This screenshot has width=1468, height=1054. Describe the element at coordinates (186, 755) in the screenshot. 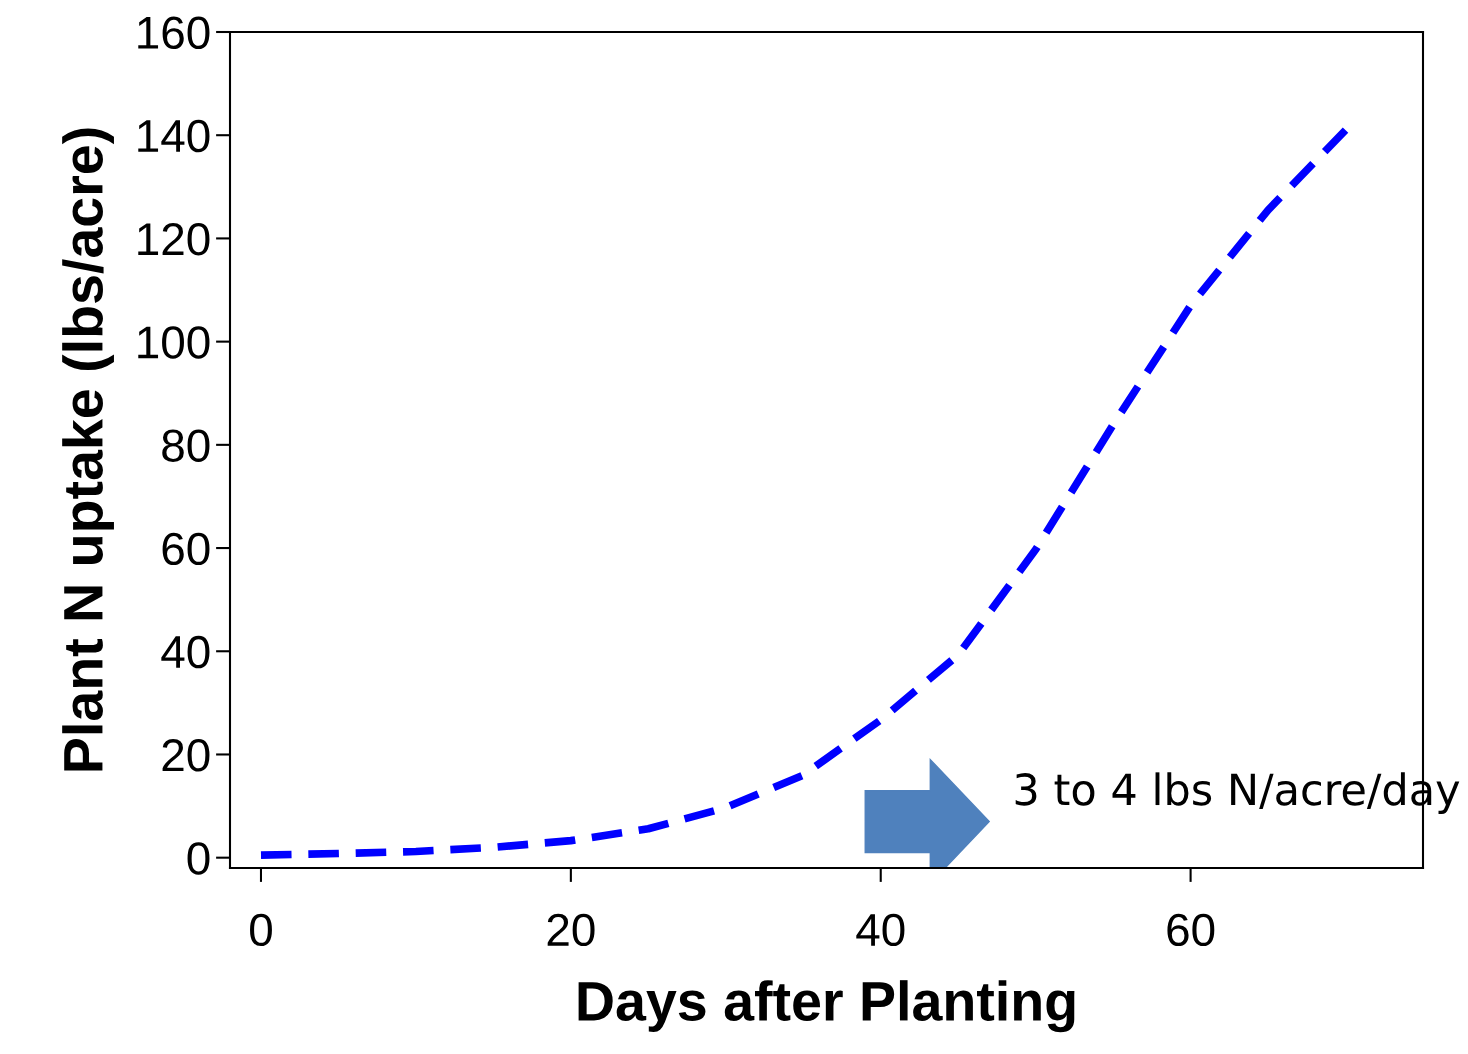

I see `y-tick-label: 20` at that location.